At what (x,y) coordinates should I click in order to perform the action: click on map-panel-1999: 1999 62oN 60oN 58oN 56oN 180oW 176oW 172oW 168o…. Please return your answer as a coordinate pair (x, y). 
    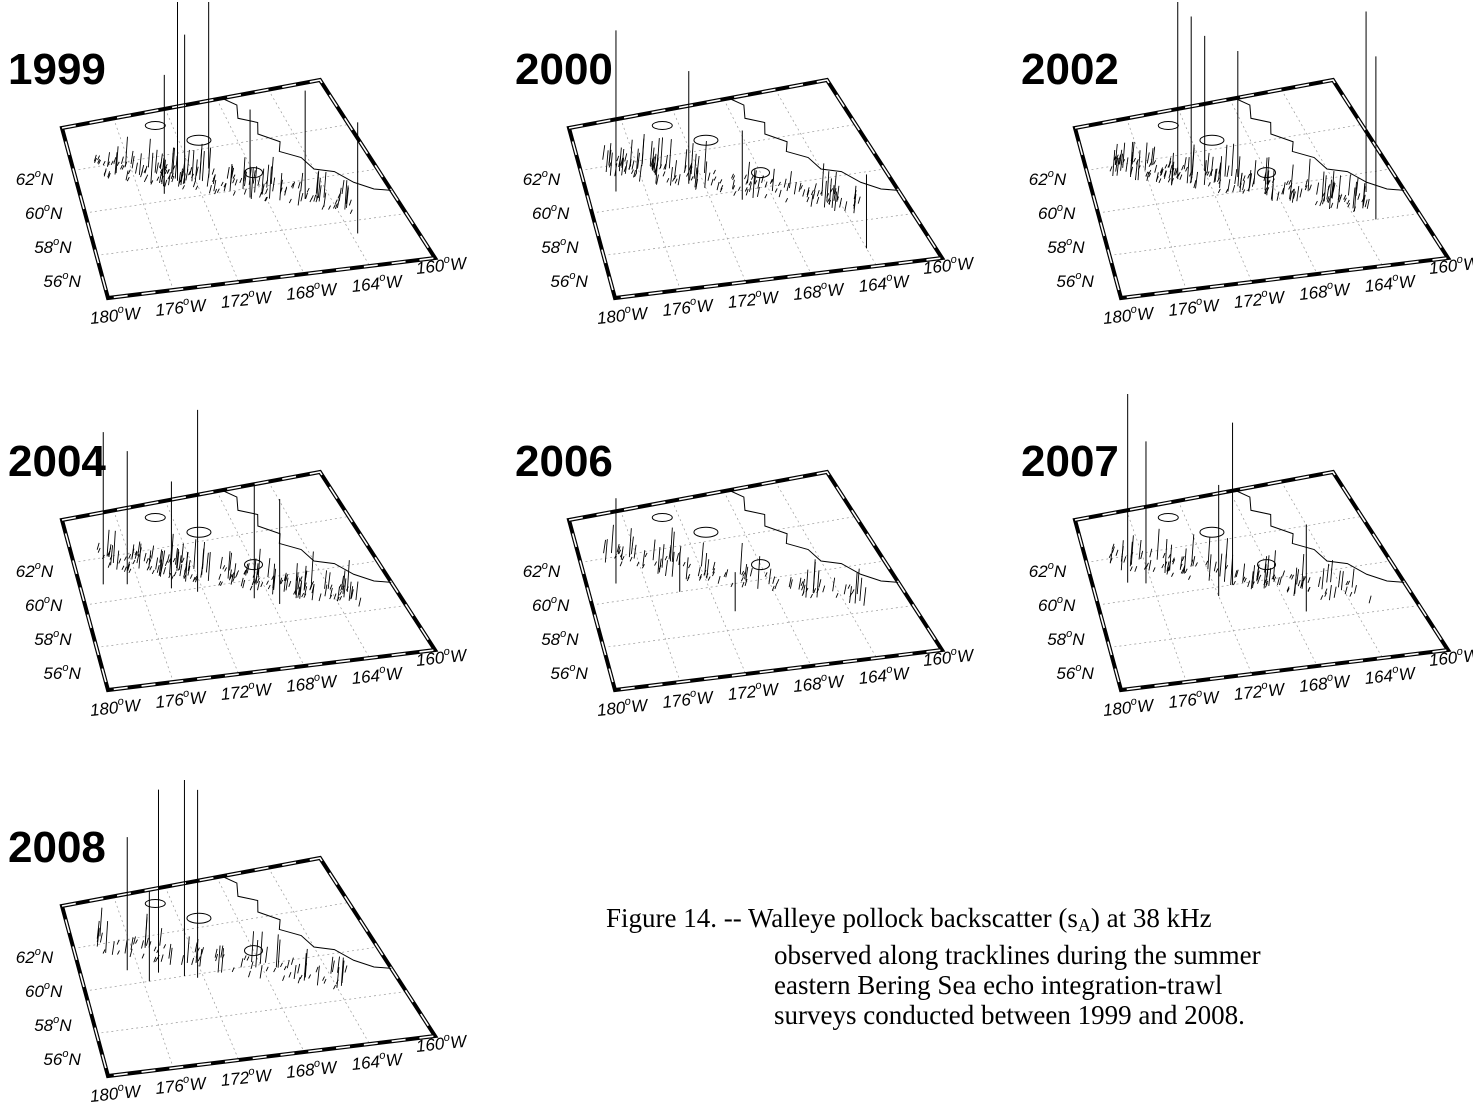
    Looking at the image, I should click on (240, 165).